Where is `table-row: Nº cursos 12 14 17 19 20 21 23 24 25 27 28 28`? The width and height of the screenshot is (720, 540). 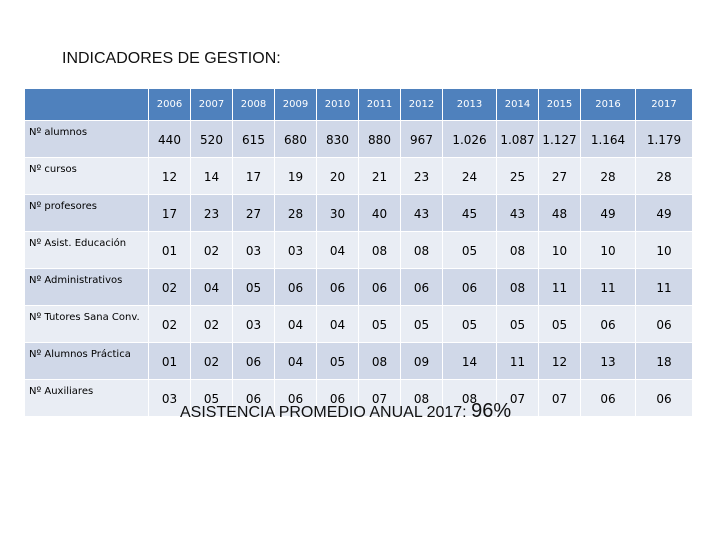 table-row: Nº cursos 12 14 17 19 20 21 23 24 25 27 28 28 is located at coordinates (358, 176).